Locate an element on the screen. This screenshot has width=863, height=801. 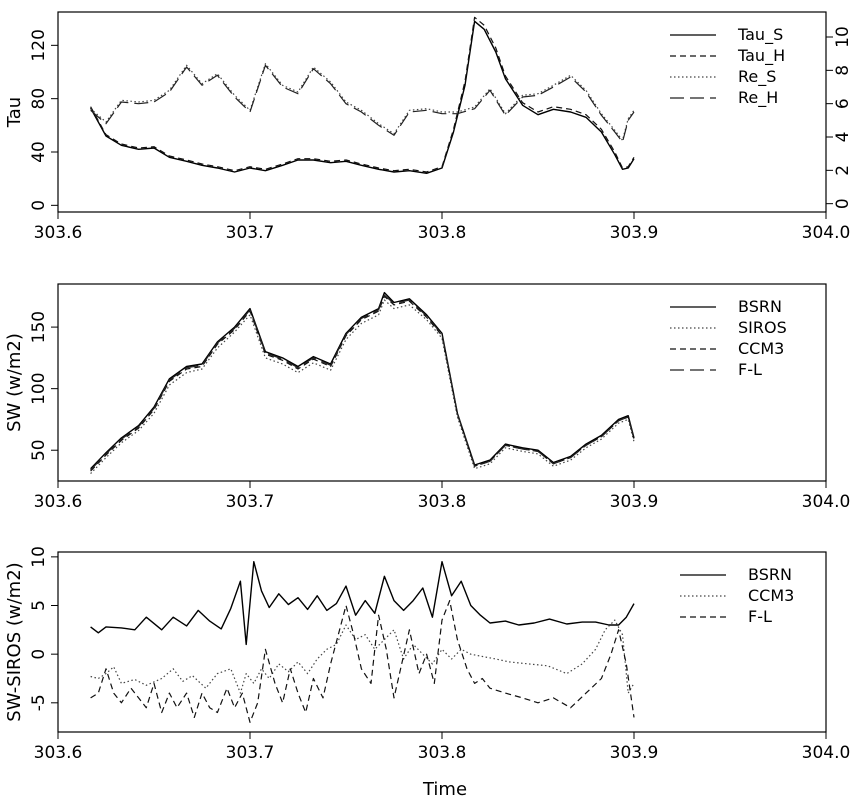
y2-tick-label: 4 is located at coordinates (843, 137).